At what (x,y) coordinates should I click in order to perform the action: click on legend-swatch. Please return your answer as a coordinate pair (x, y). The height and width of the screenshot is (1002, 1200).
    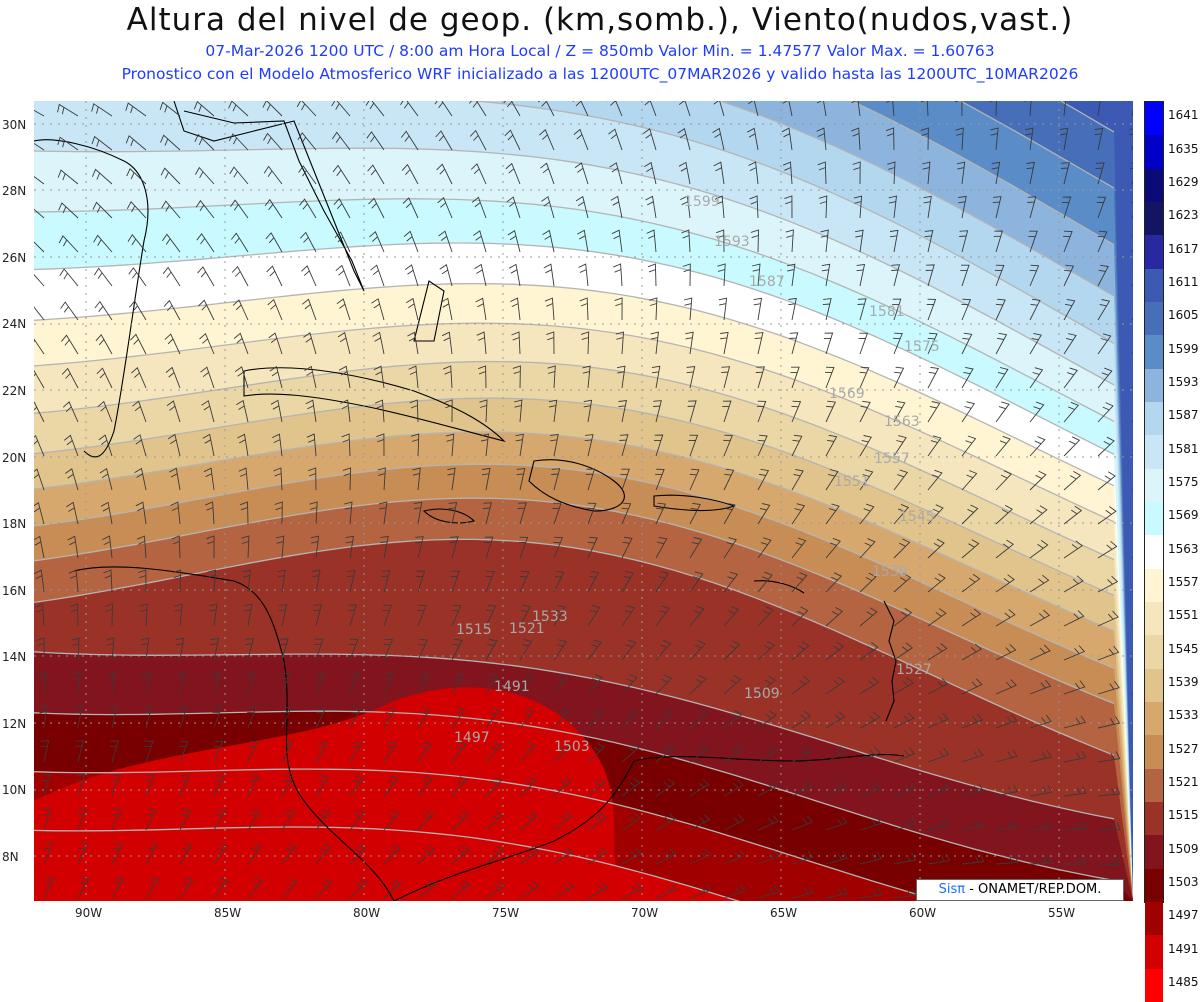
    Looking at the image, I should click on (1154, 385).